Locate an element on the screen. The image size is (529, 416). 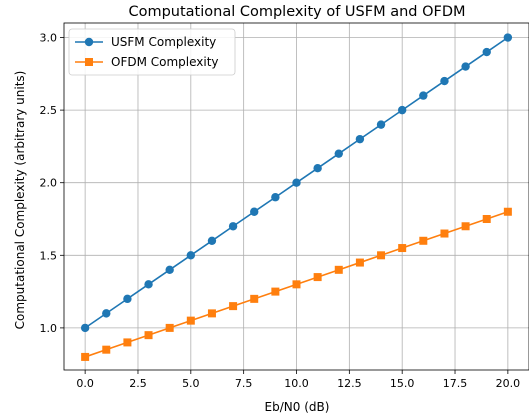
legend: USFM Complexity OFDM Complexity is located at coordinates (152, 52).